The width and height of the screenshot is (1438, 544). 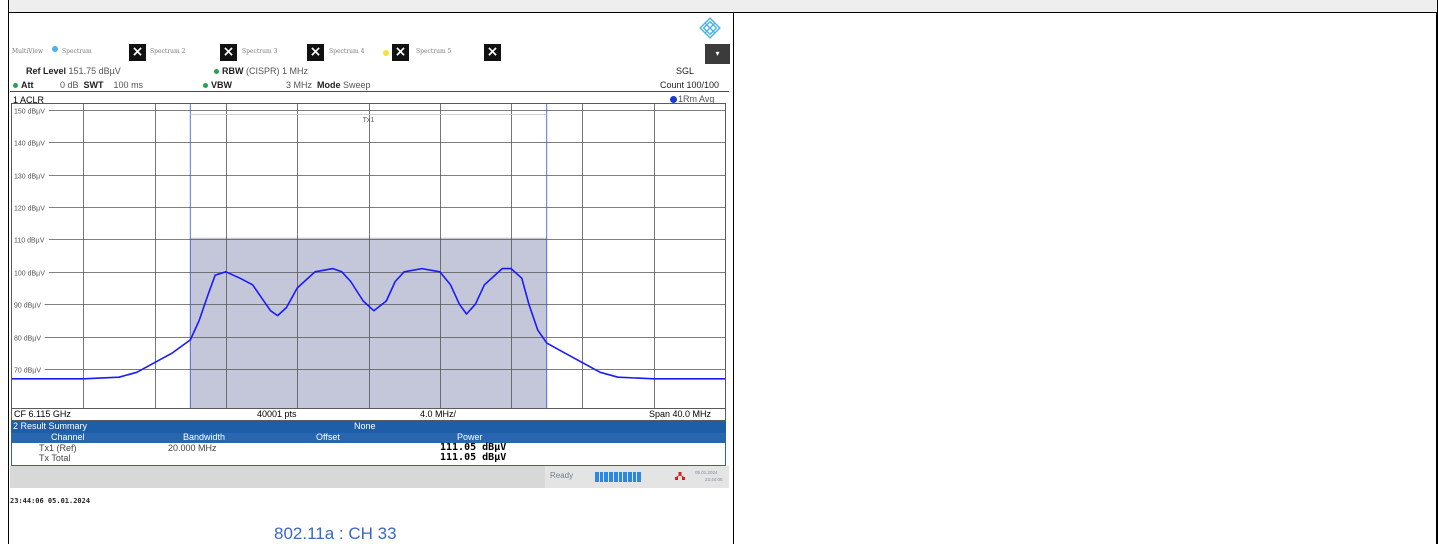 I want to click on y-tick-label: 140 dBµV, so click(x=29, y=144).